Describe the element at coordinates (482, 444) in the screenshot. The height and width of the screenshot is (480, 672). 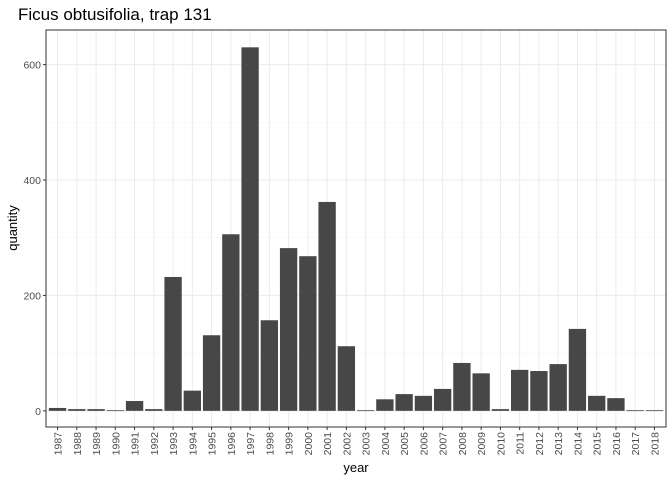
I see `x-tick-label: 2009` at that location.